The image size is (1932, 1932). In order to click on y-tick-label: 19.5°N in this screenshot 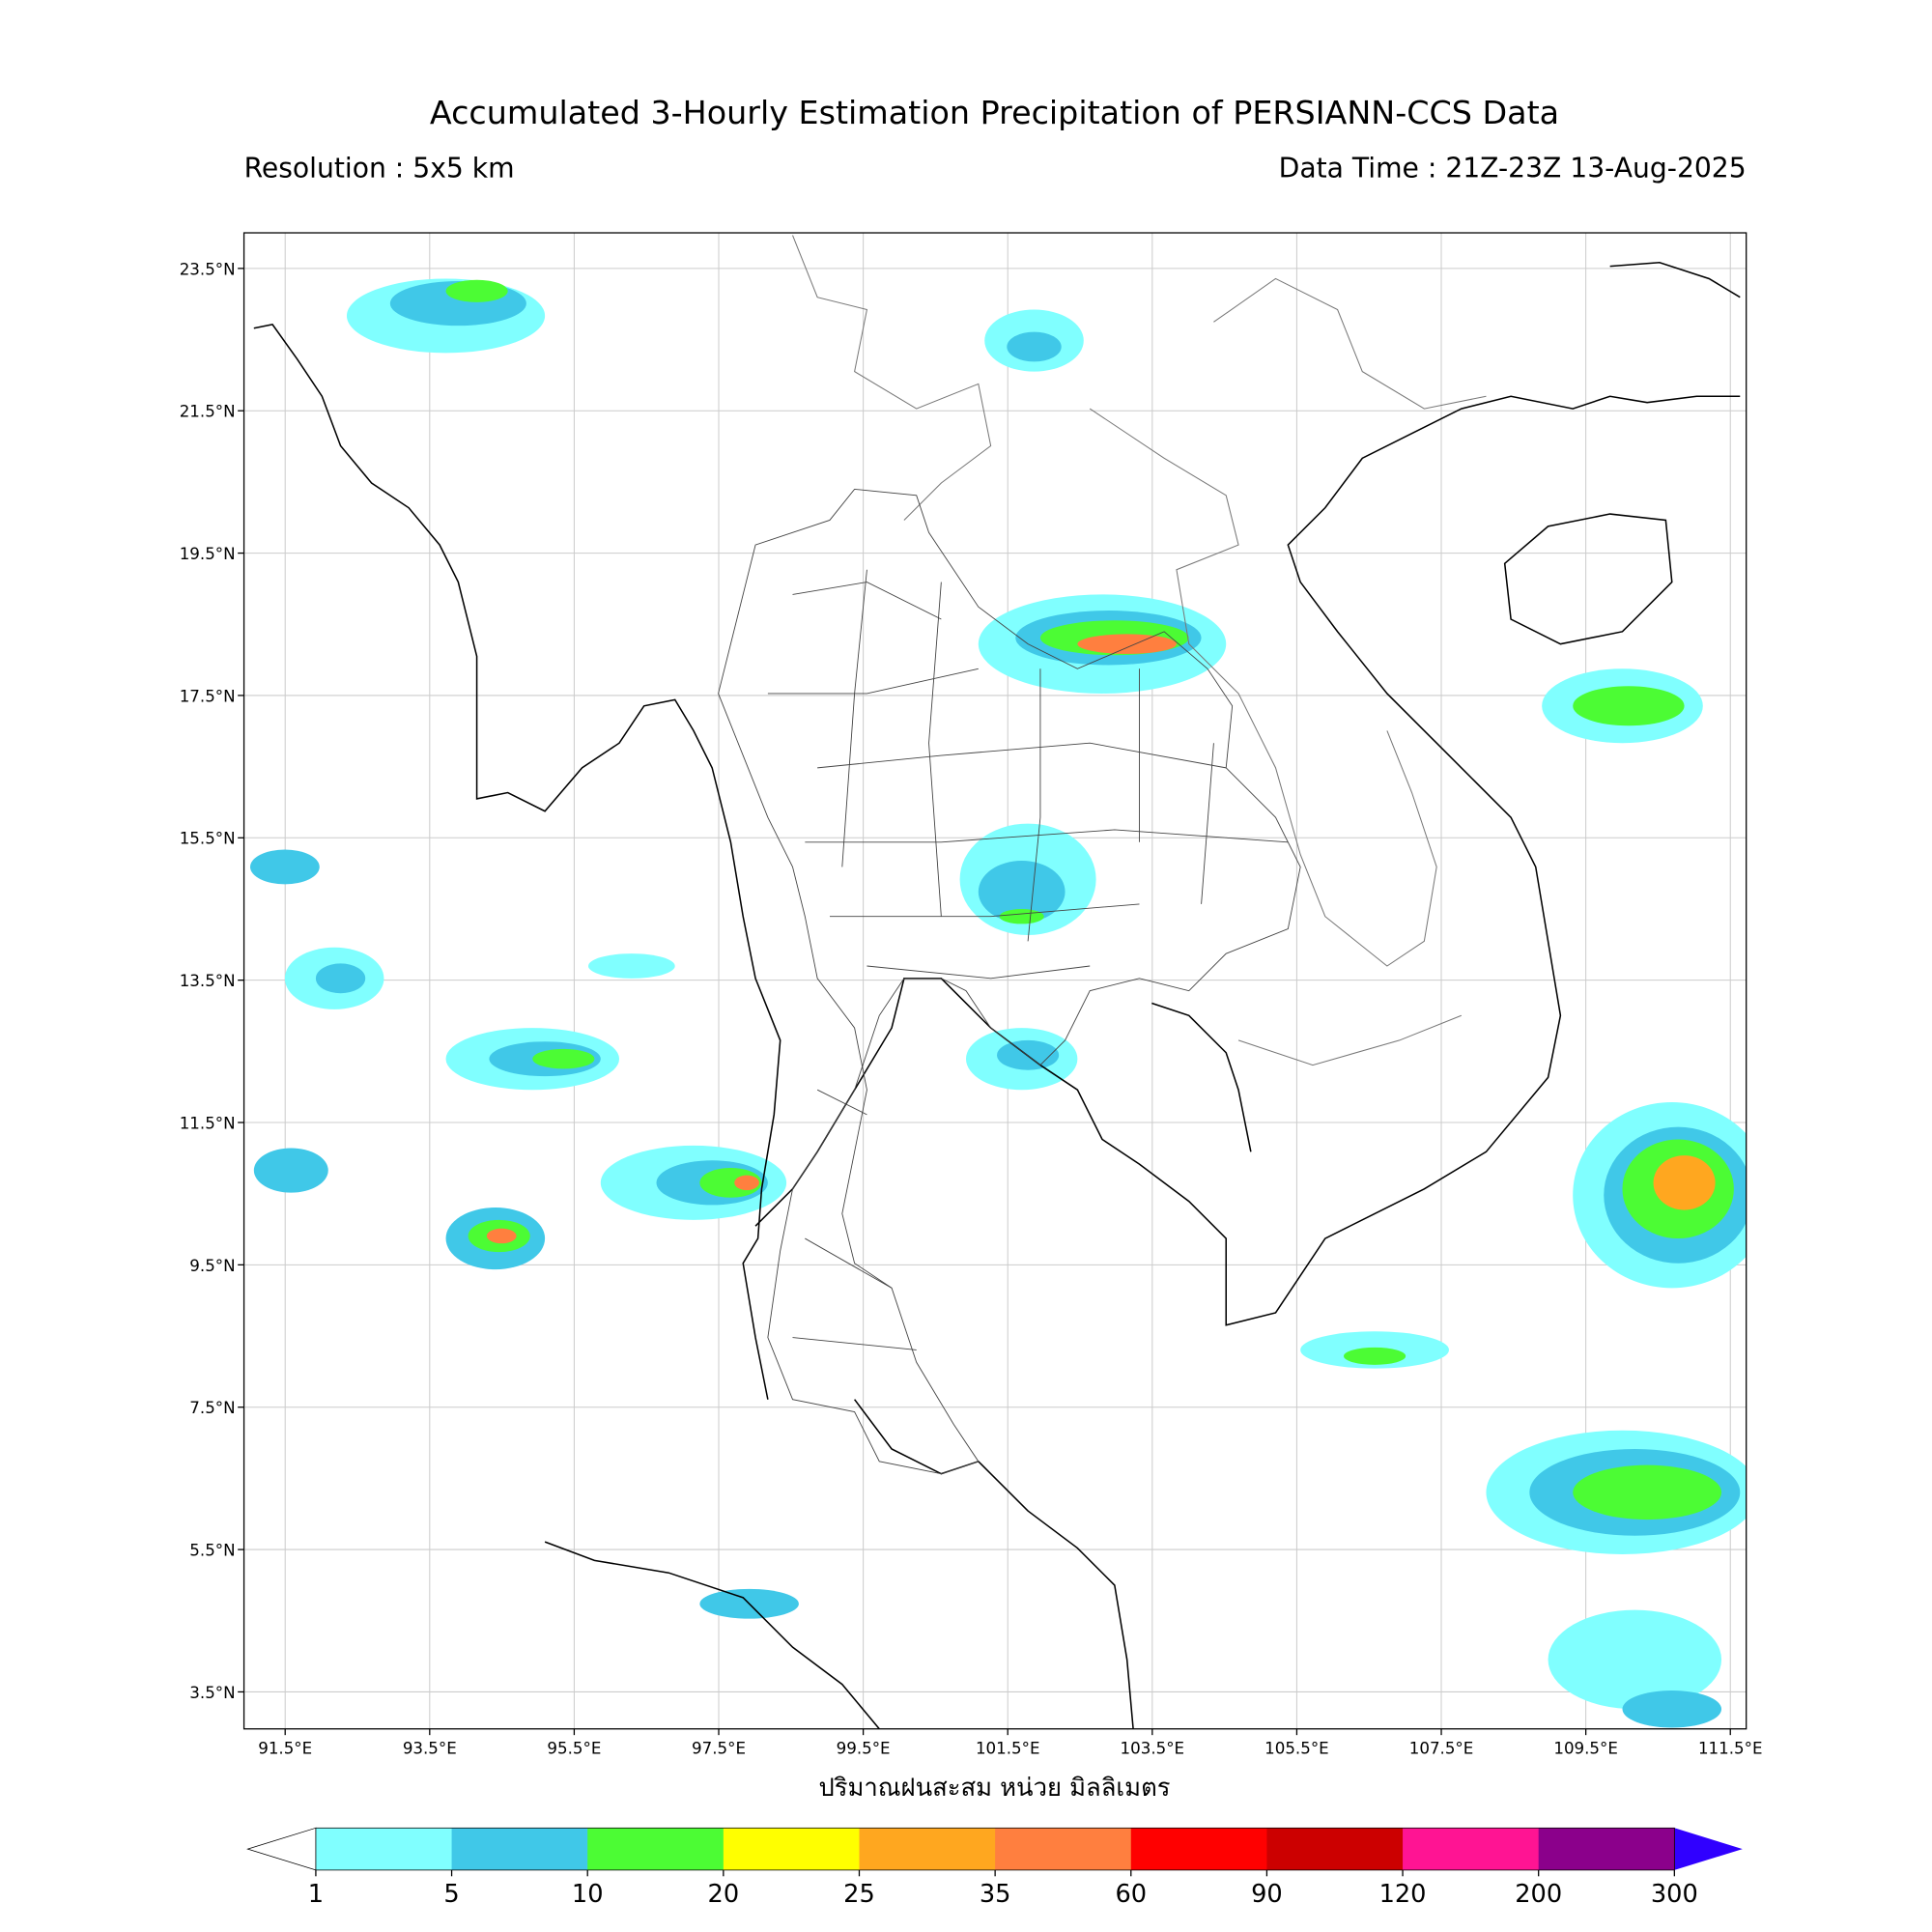, I will do `click(208, 554)`.